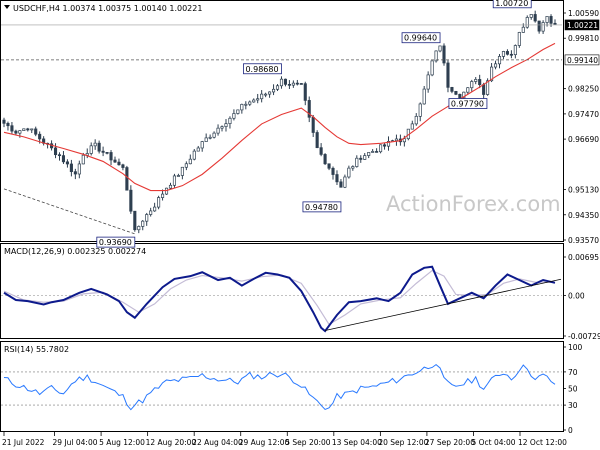 The height and width of the screenshot is (450, 600). What do you see at coordinates (264, 442) in the screenshot?
I see `x-tick-label: 29 Aug 12:00` at bounding box center [264, 442].